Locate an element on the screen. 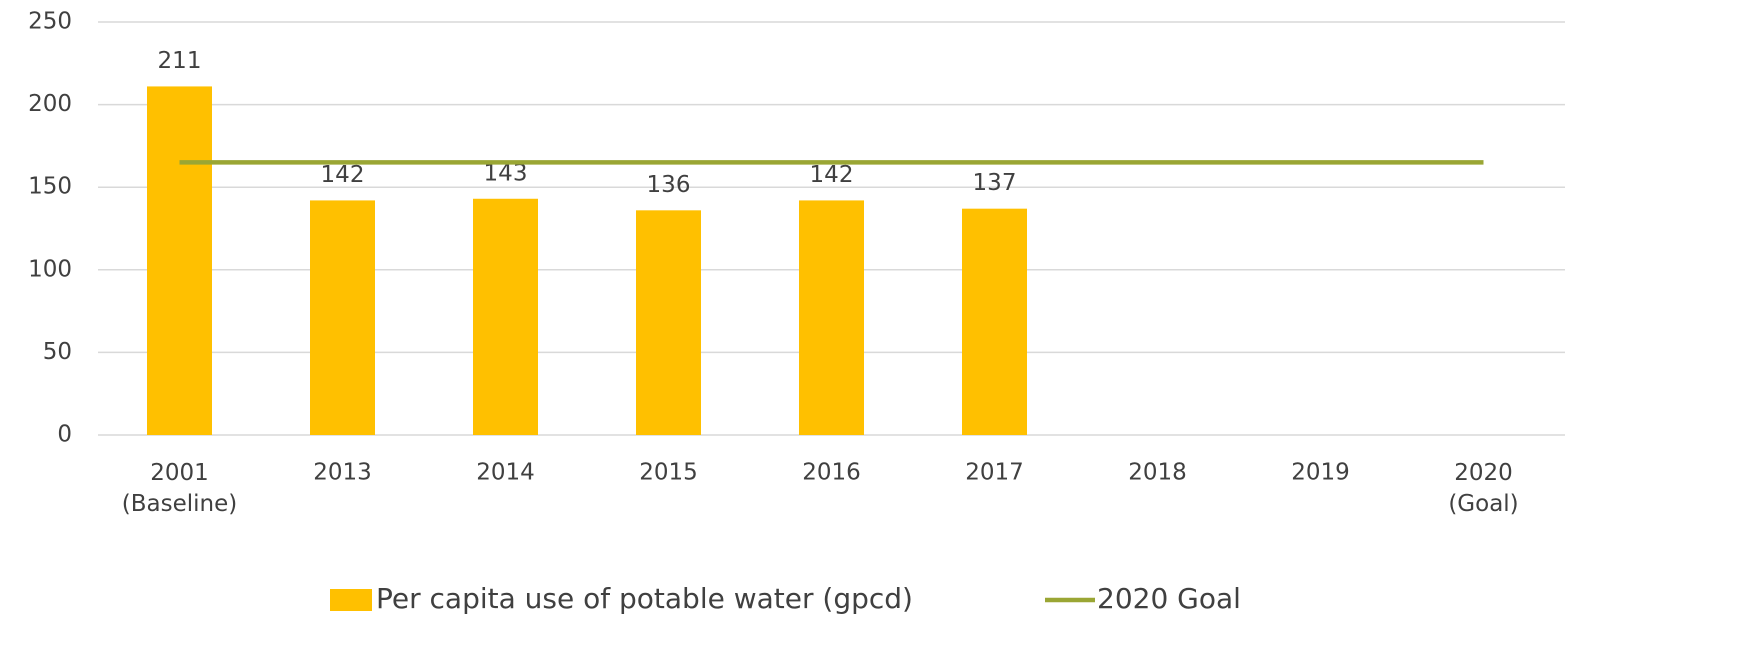  data-label: 137 is located at coordinates (995, 183).